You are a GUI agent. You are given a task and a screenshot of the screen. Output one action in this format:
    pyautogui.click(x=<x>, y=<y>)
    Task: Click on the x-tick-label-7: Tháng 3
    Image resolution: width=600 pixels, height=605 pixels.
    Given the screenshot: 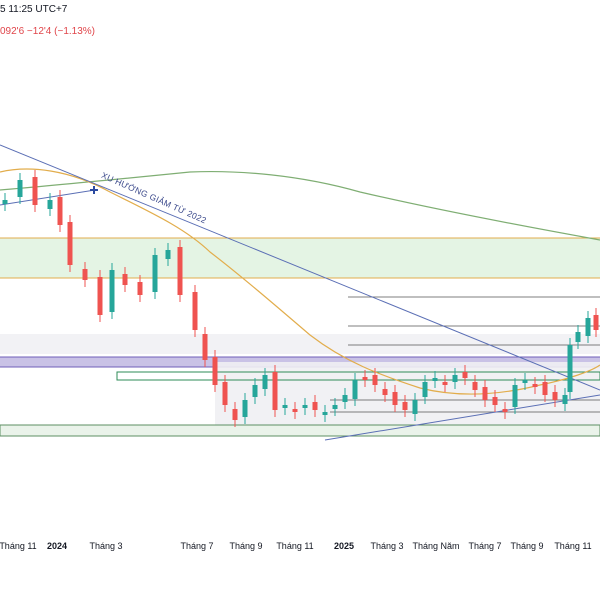 What is the action you would take?
    pyautogui.click(x=386, y=546)
    